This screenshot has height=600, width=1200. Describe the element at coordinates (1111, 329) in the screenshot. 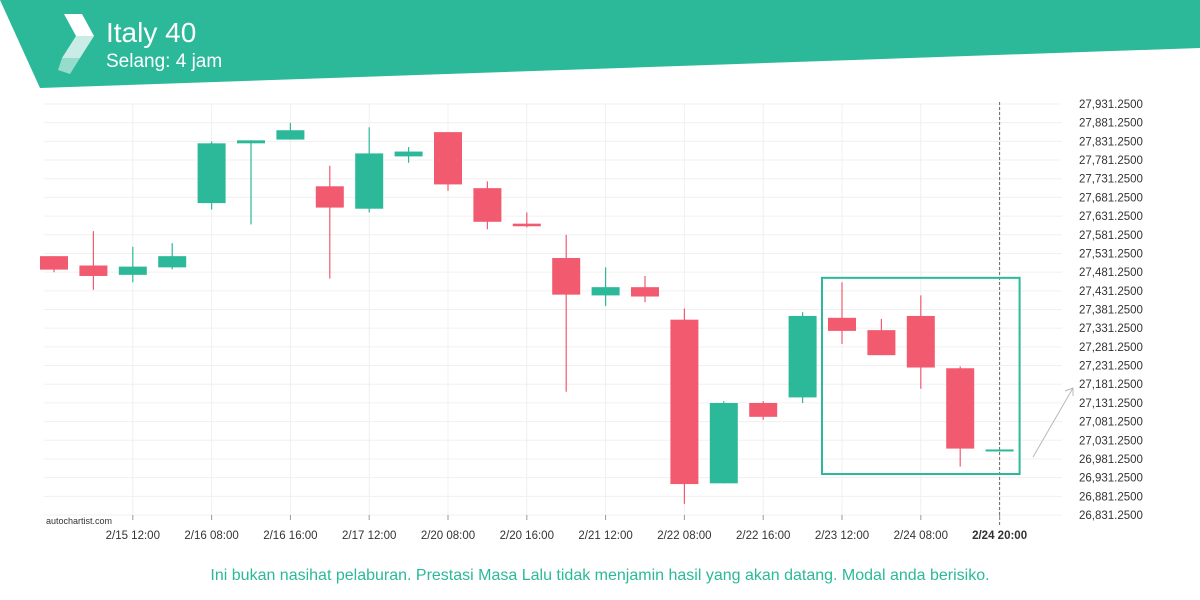

I see `y-tick-label: 27,331.2500` at that location.